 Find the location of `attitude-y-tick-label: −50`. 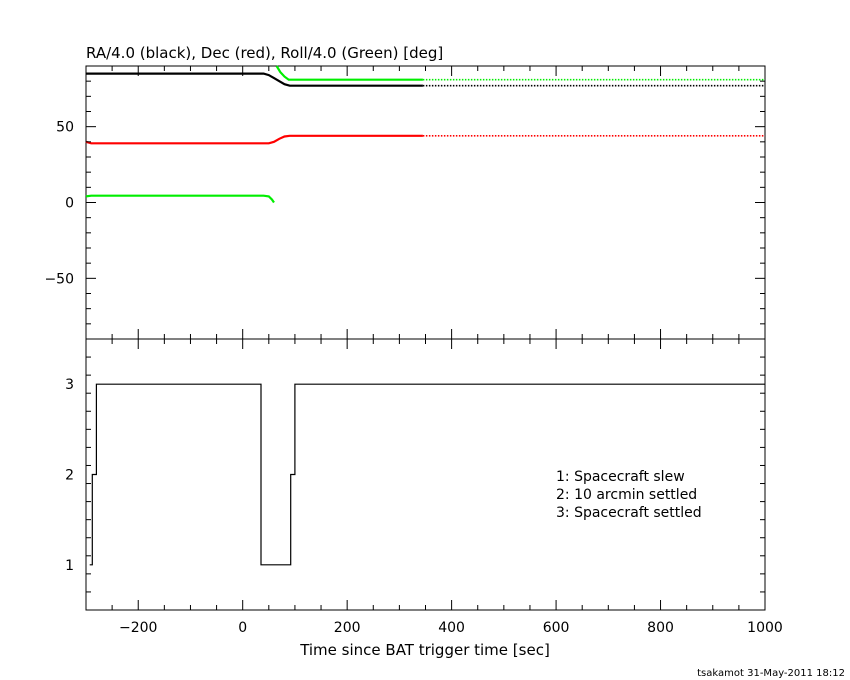

attitude-y-tick-label: −50 is located at coordinates (59, 279).